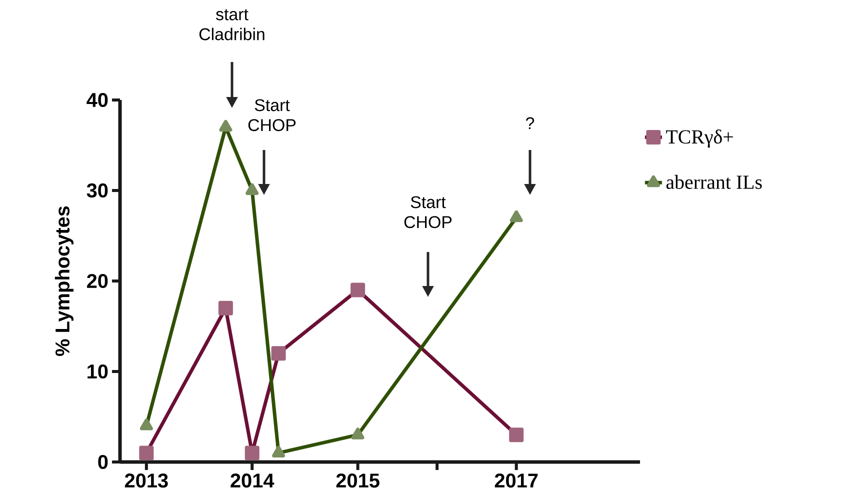 This screenshot has height=504, width=861. Describe the element at coordinates (530, 123) in the screenshot. I see `annotation: ?` at that location.